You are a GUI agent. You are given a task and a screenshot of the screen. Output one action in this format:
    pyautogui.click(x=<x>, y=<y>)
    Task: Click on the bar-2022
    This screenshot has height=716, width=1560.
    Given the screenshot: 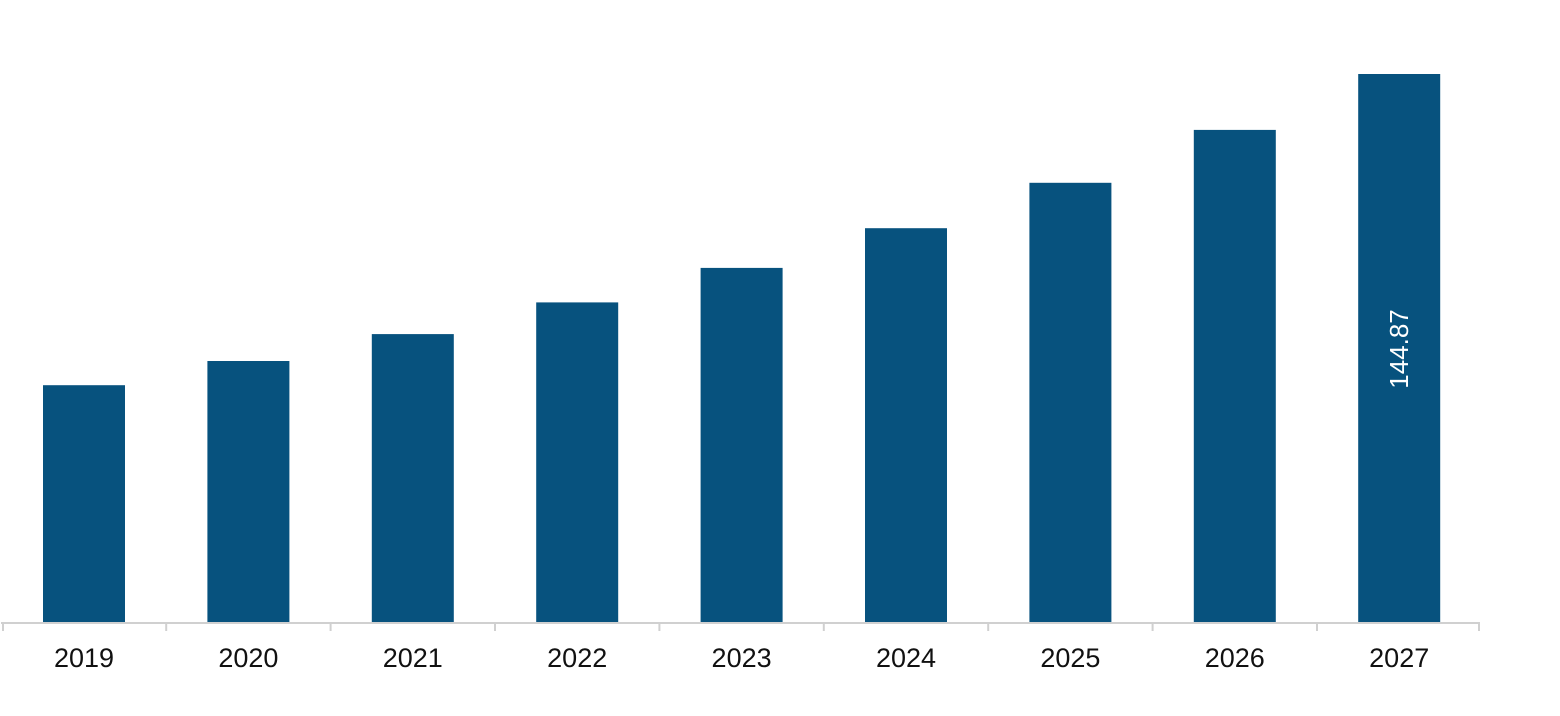 What is the action you would take?
    pyautogui.click(x=577, y=462)
    